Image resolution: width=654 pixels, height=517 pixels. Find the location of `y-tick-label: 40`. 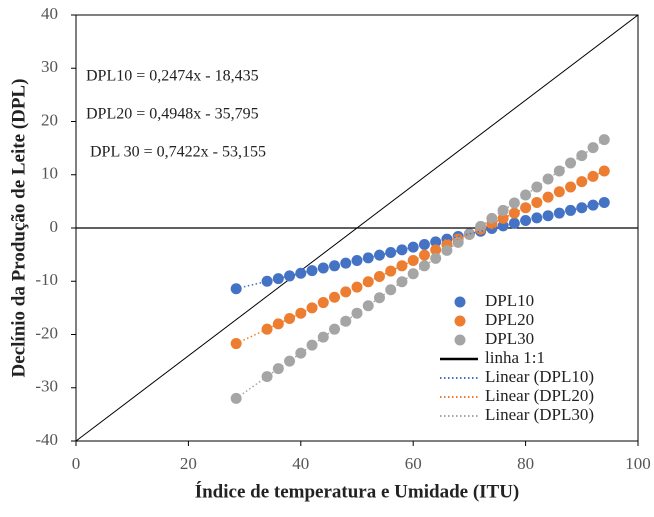

y-tick-label: 40 is located at coordinates (49, 13).